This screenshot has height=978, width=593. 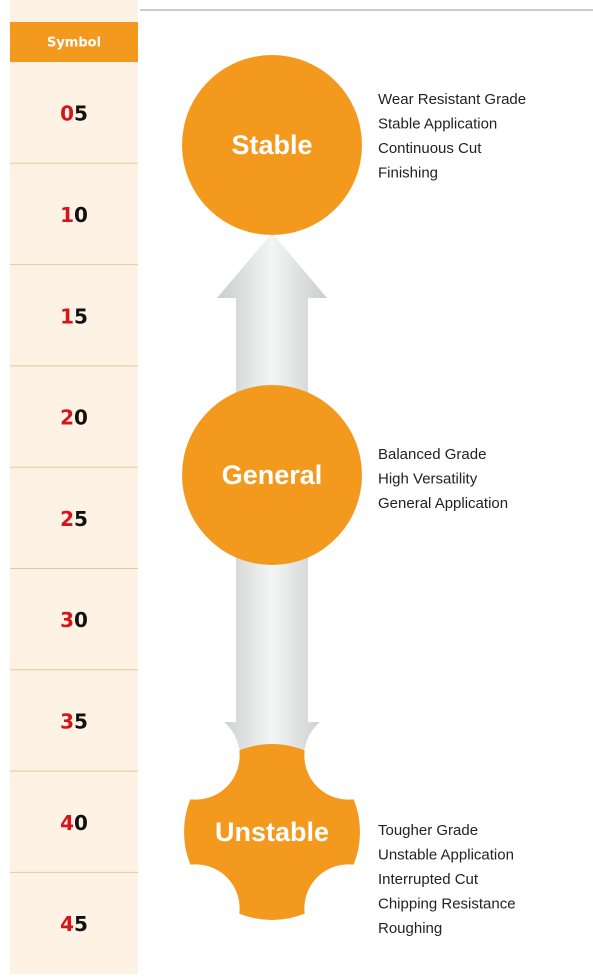 I want to click on state-label: Stable, so click(x=271, y=145).